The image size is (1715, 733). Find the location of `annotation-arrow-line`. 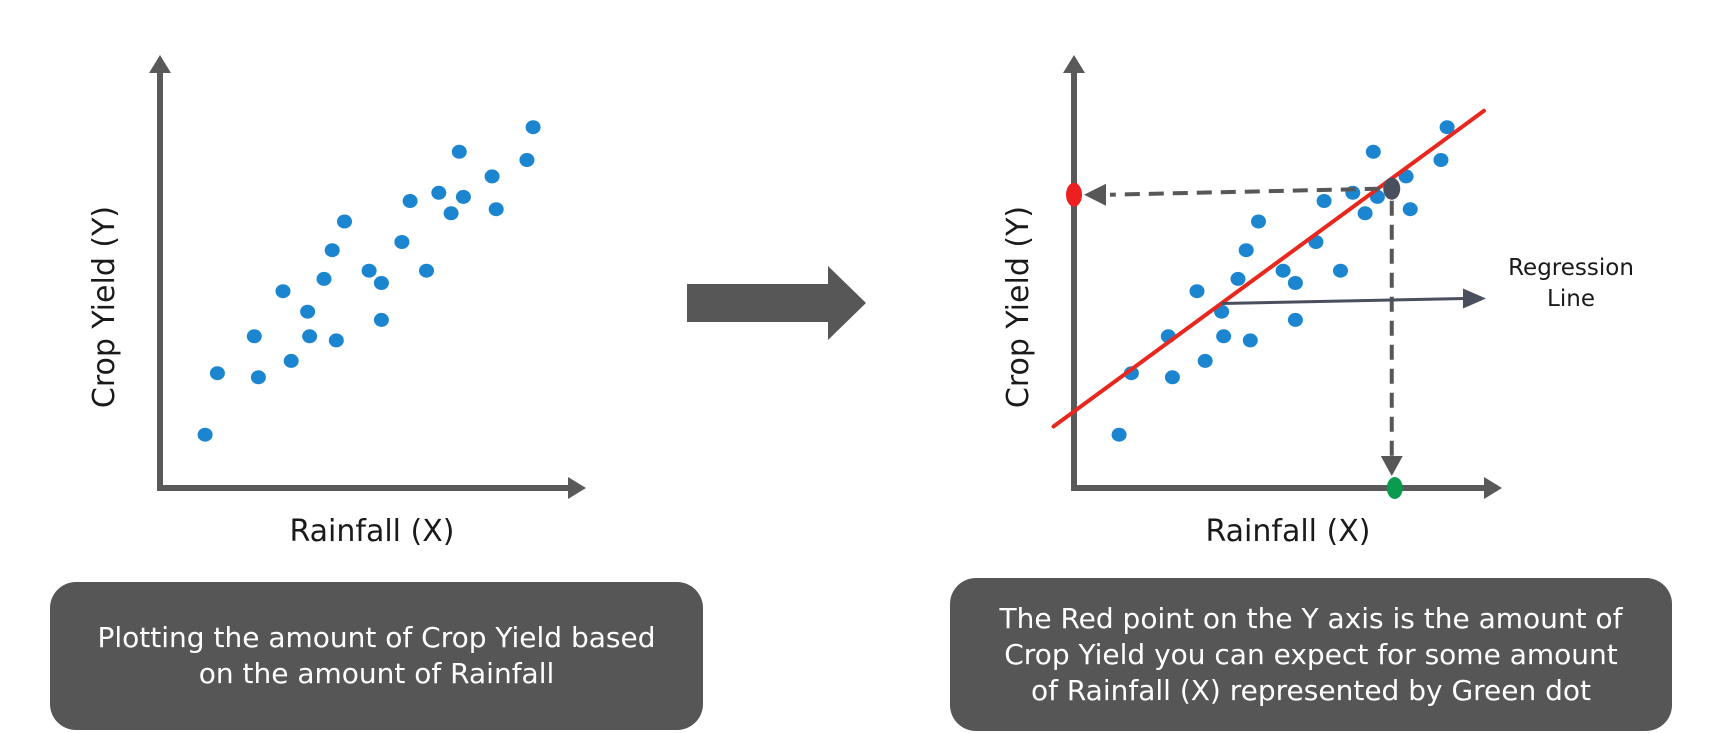

annotation-arrow-line is located at coordinates (1343, 301).